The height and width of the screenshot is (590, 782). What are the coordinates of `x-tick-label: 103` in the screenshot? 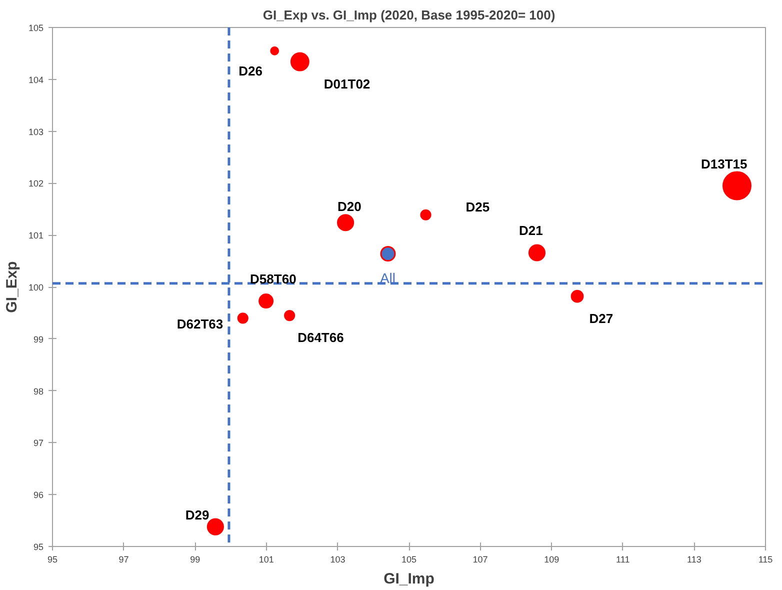 It's located at (338, 559).